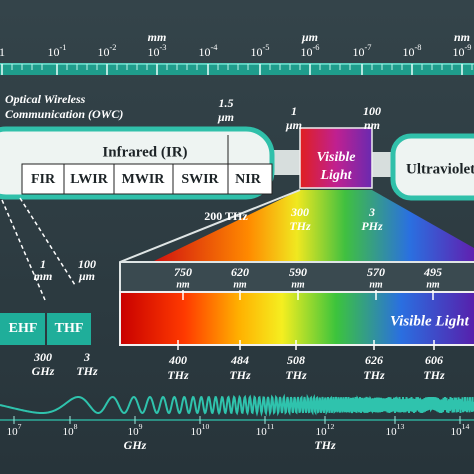 This screenshot has height=474, width=474. I want to click on visible-spectrum-bar, so click(296, 318).